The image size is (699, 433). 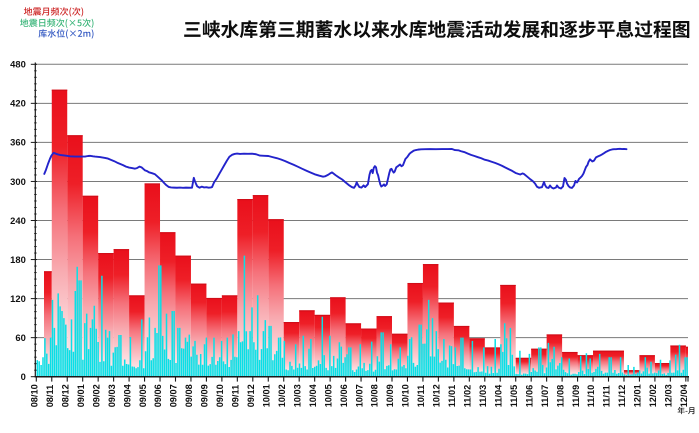 I want to click on svg-text: 10/04, so click(x=313, y=395).